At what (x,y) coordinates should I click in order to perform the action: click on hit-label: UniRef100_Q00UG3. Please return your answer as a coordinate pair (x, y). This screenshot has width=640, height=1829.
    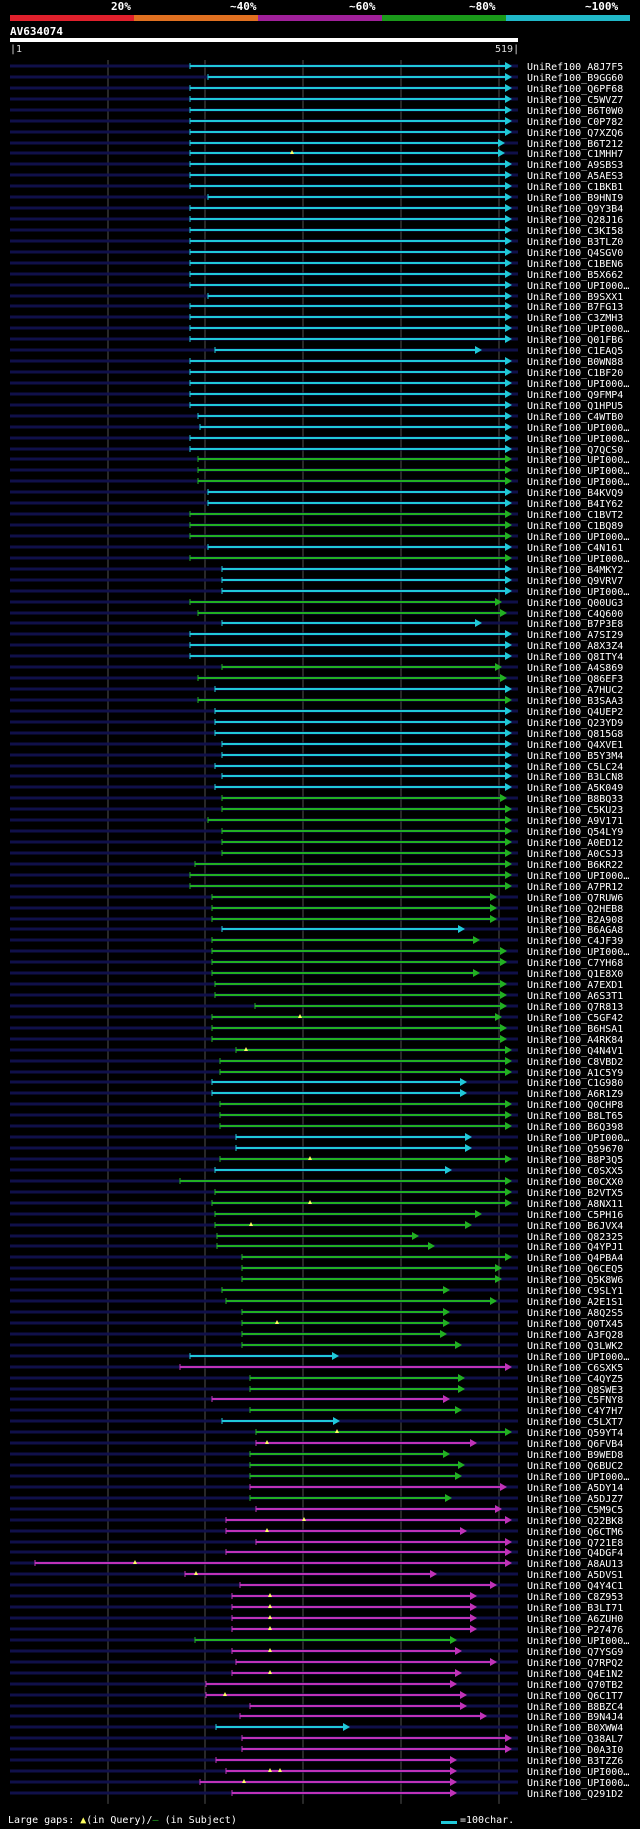
    Looking at the image, I should click on (575, 603).